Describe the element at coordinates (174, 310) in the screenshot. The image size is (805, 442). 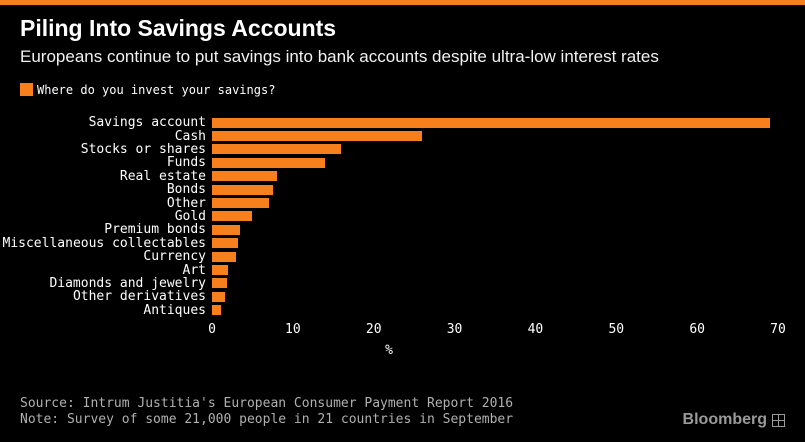
I see `category-label: Antiques` at that location.